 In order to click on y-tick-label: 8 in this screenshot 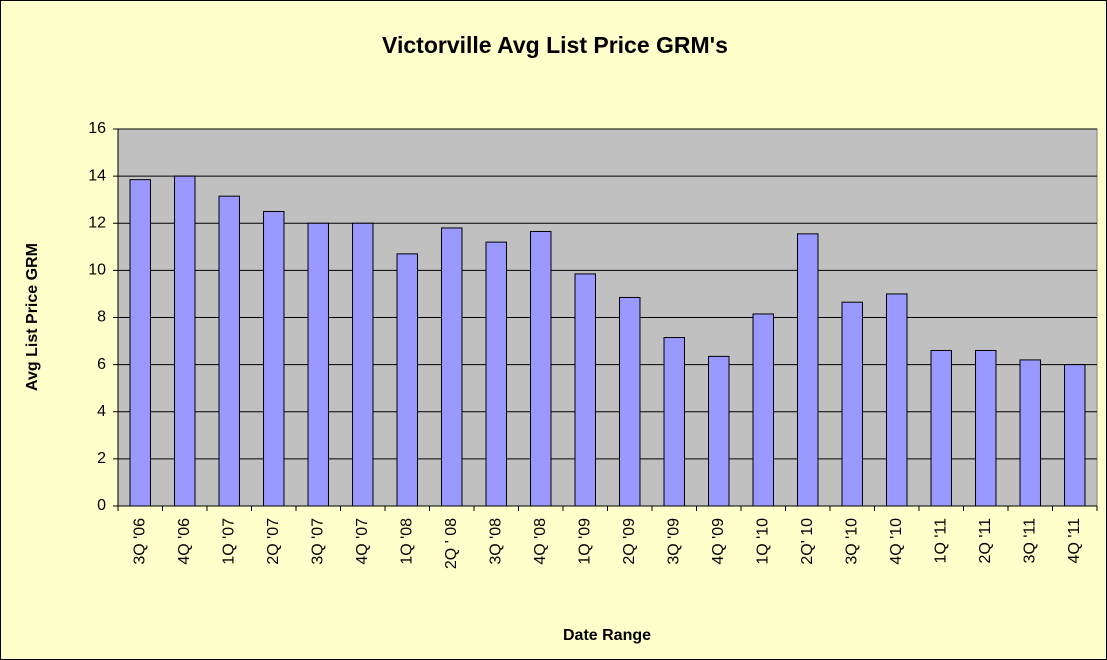, I will do `click(101, 317)`.